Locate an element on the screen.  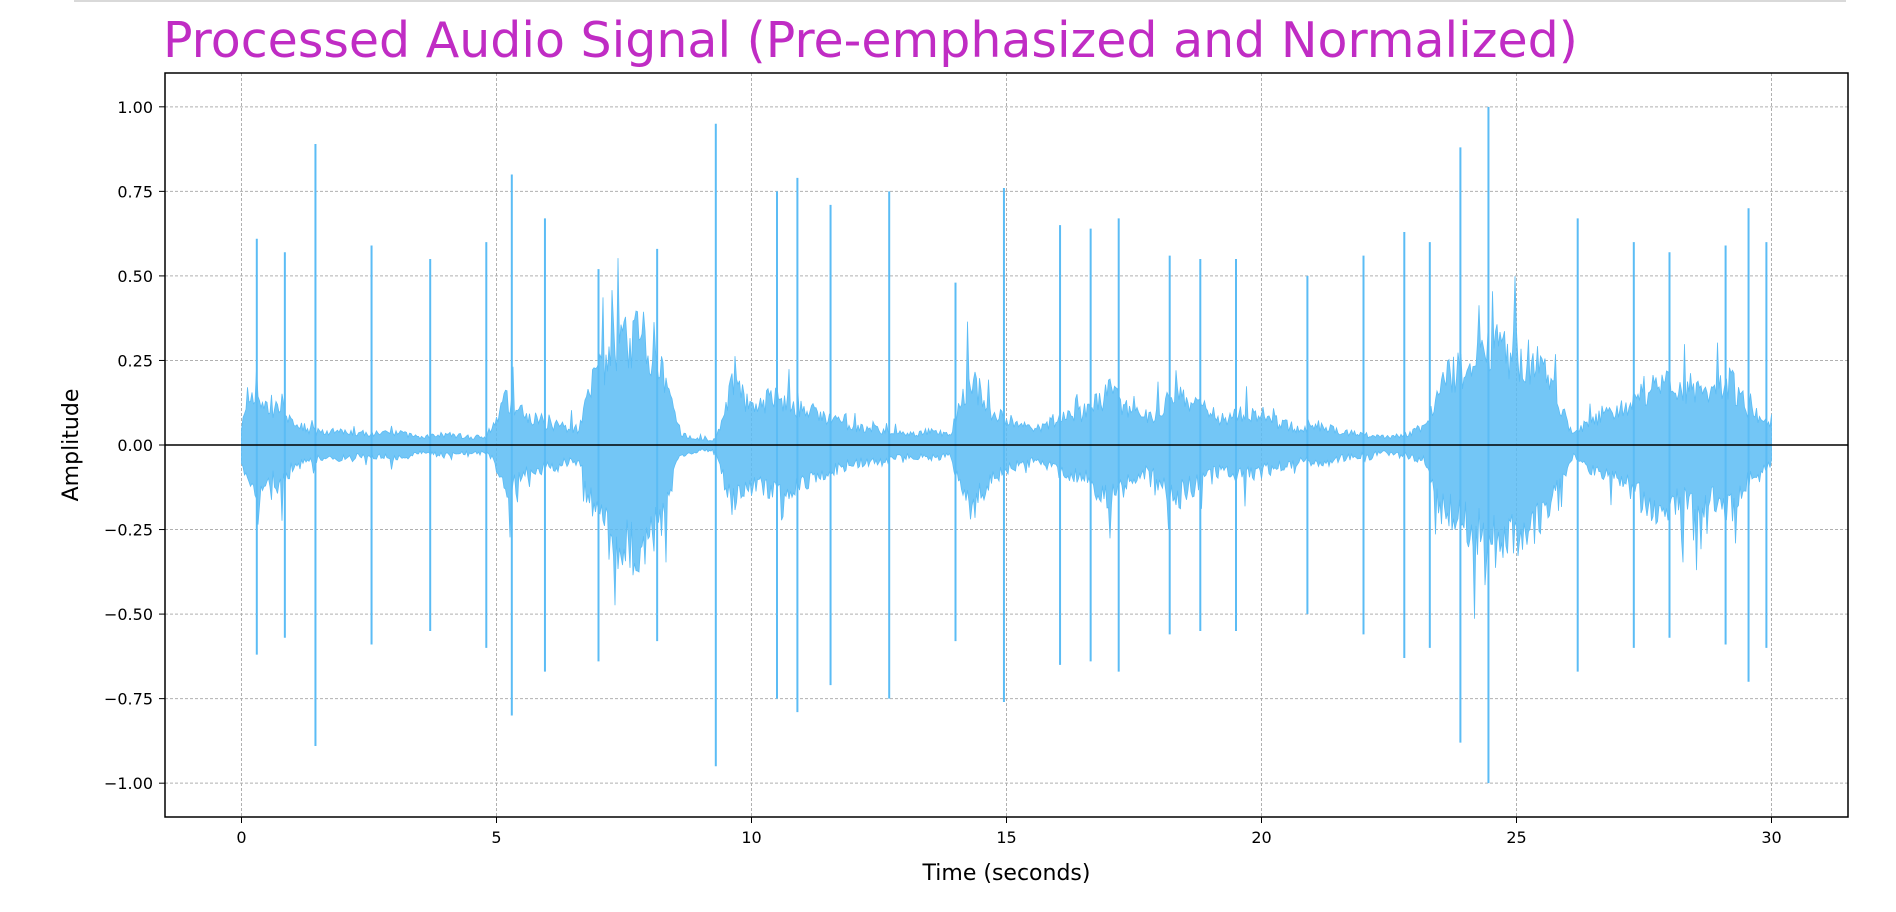
y-axis-label: Amplitude is located at coordinates (71, 445).